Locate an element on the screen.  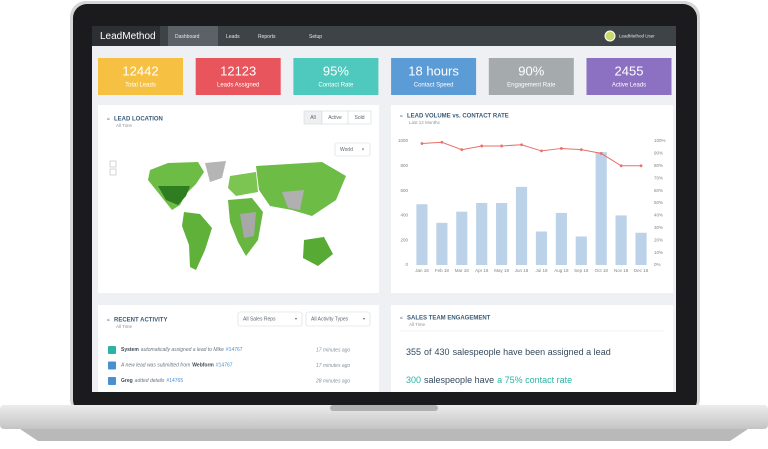
activity-text: Greg added details #14765 is located at coordinates (152, 381).